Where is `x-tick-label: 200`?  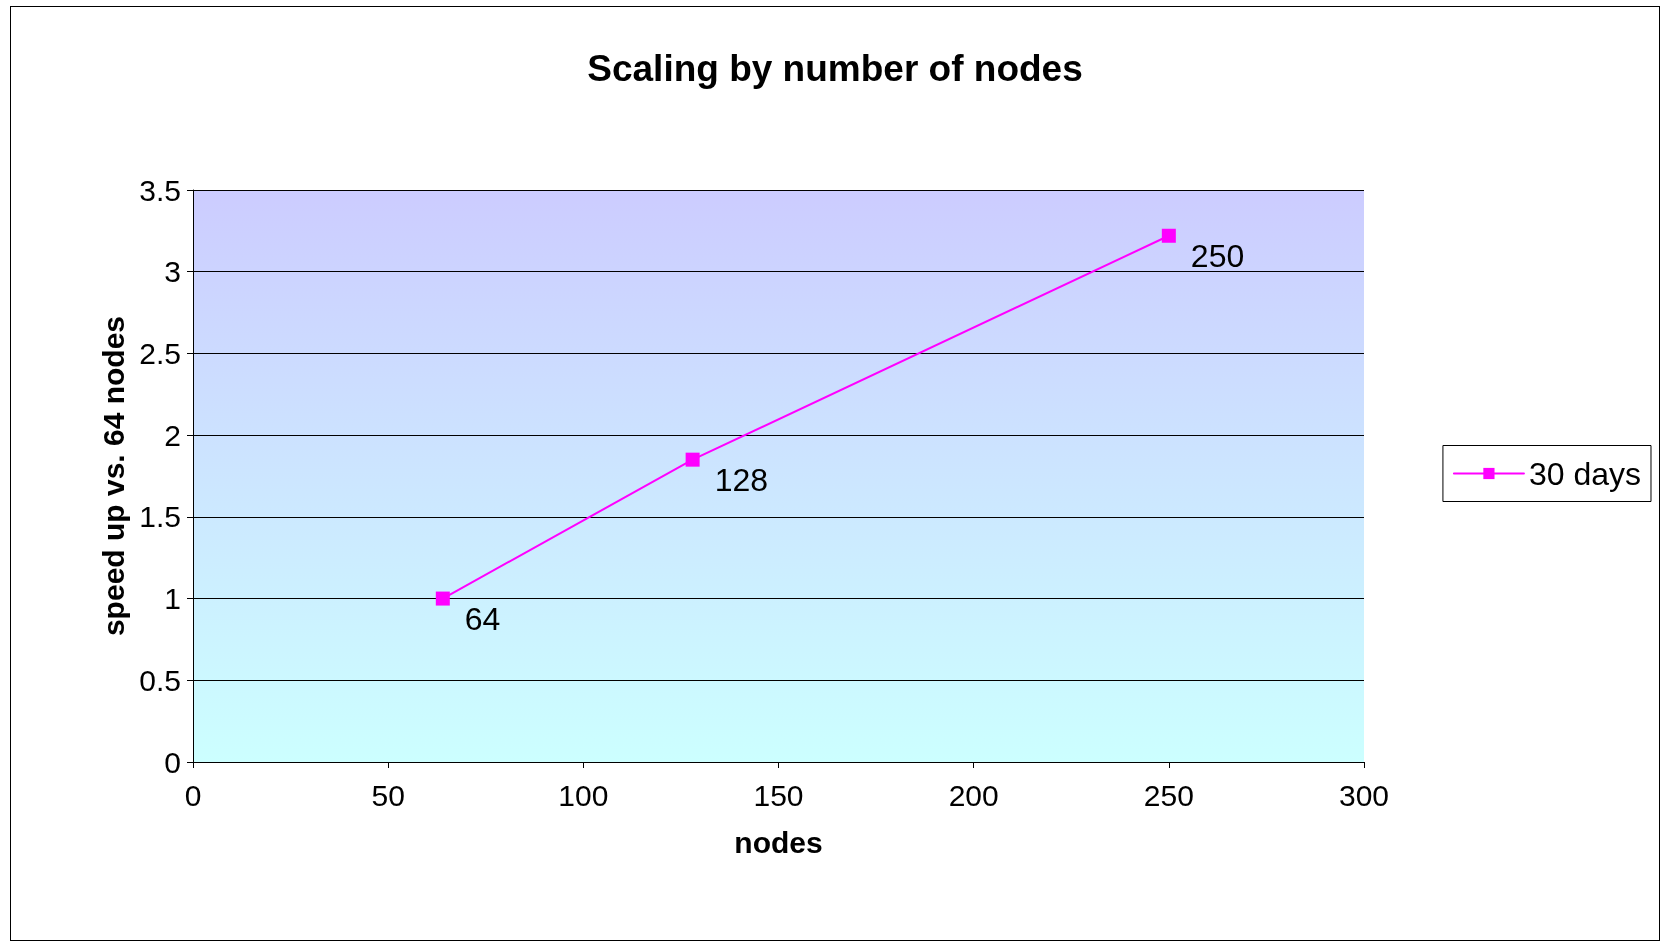 x-tick-label: 200 is located at coordinates (973, 795).